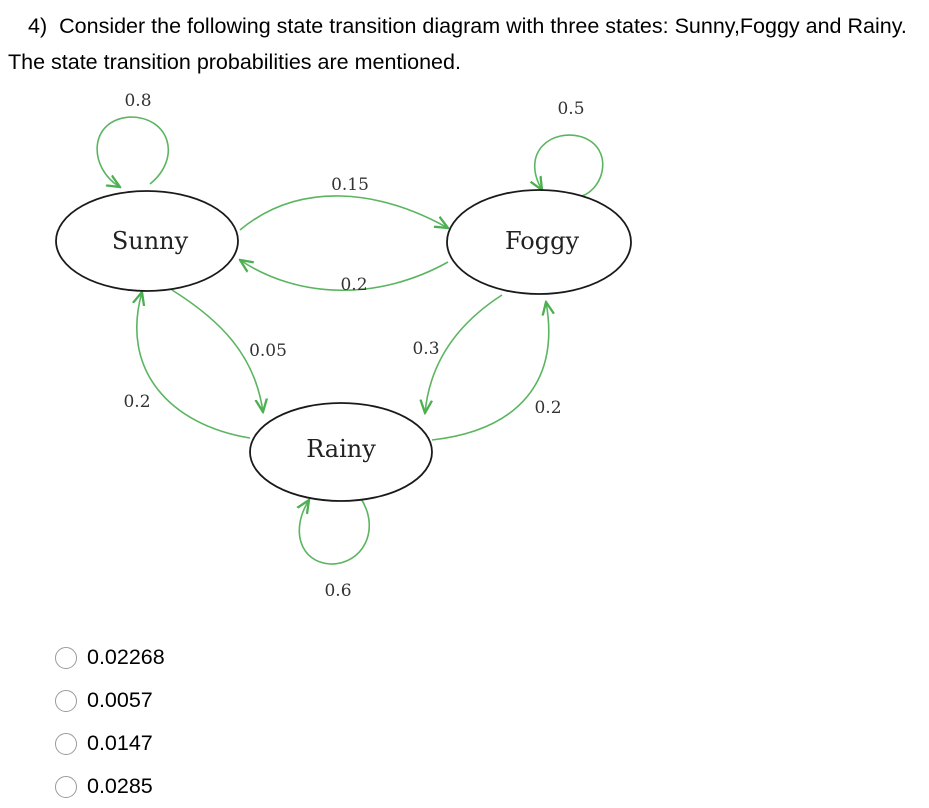  Describe the element at coordinates (343, 213) in the screenshot. I see `edge-sunny-foggy` at that location.